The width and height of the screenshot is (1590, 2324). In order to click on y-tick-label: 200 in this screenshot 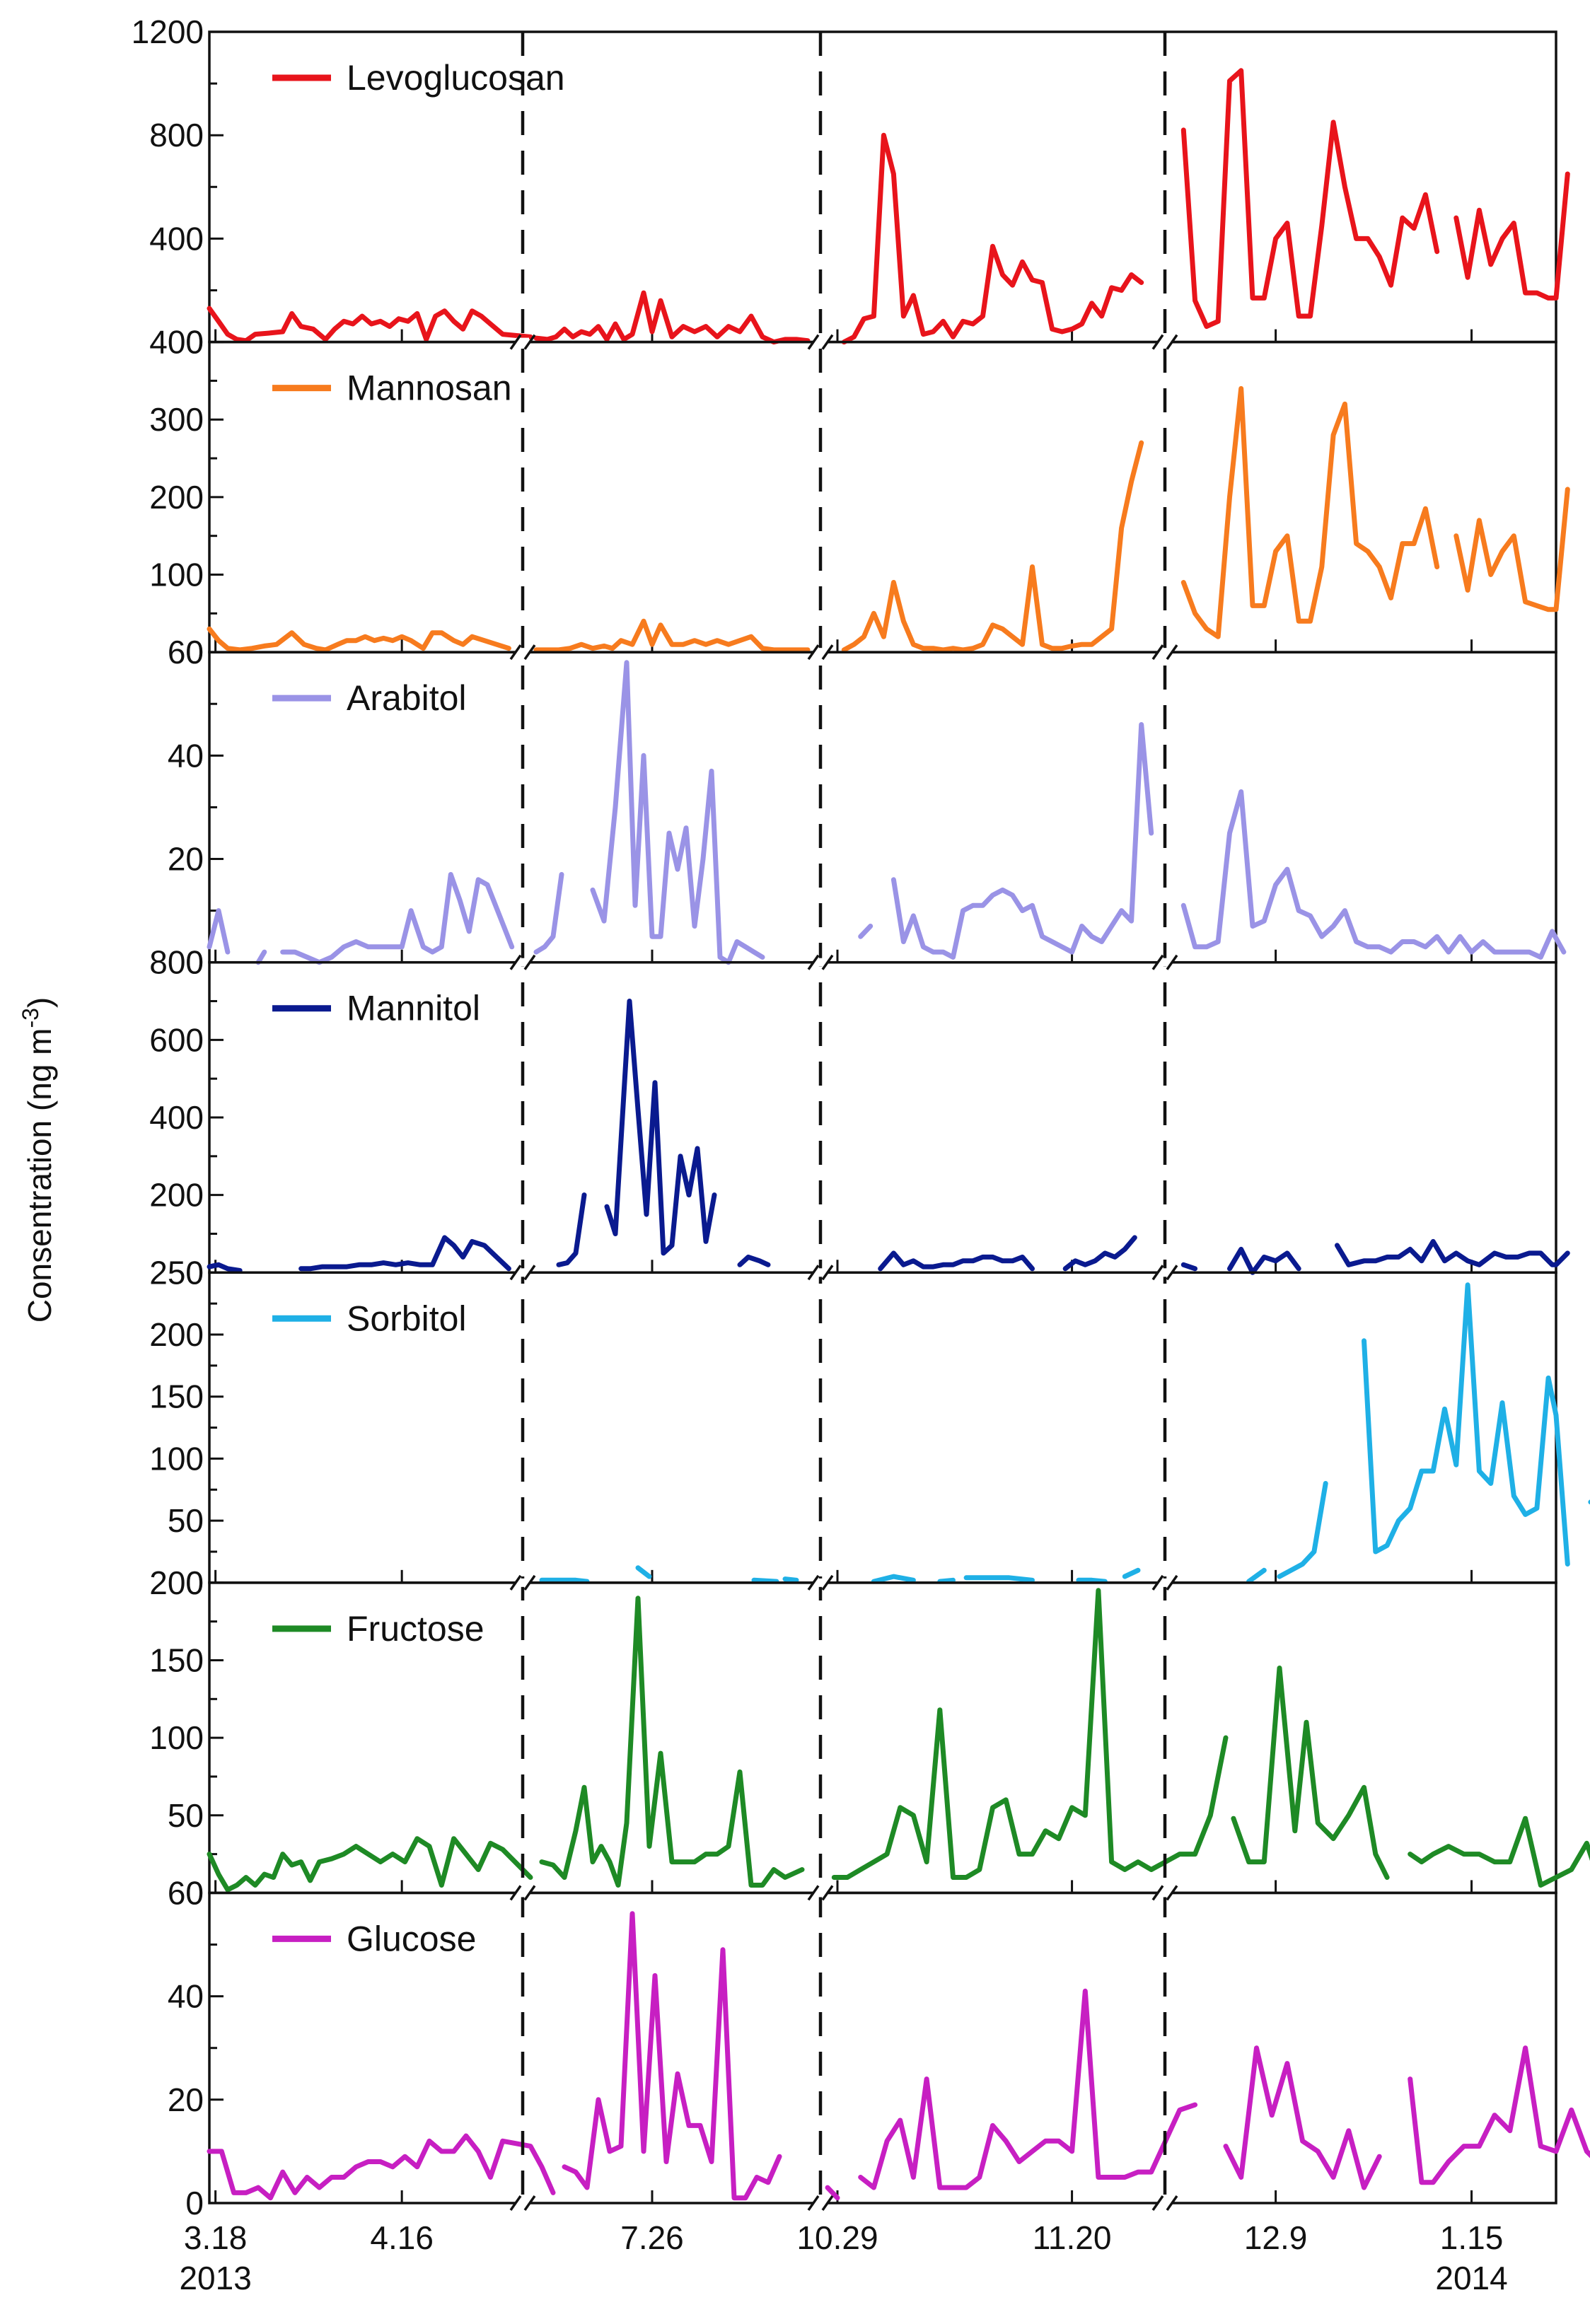, I will do `click(176, 1195)`.